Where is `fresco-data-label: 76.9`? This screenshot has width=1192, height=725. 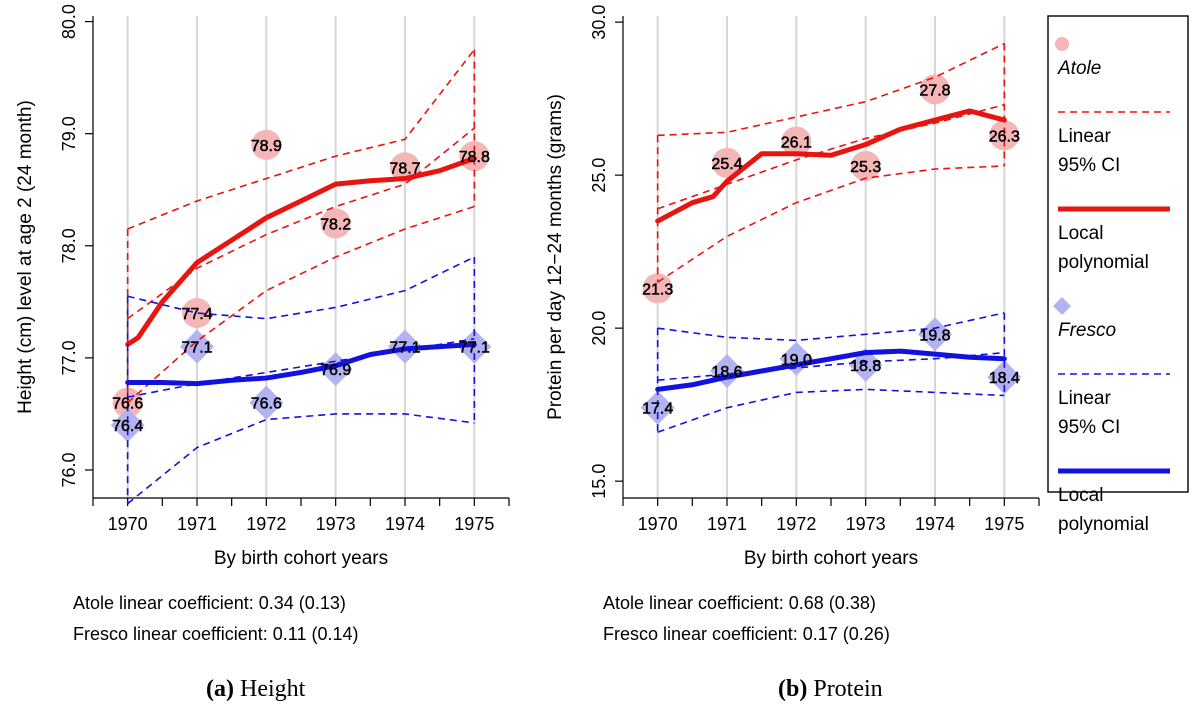
fresco-data-label: 76.9 is located at coordinates (335, 370).